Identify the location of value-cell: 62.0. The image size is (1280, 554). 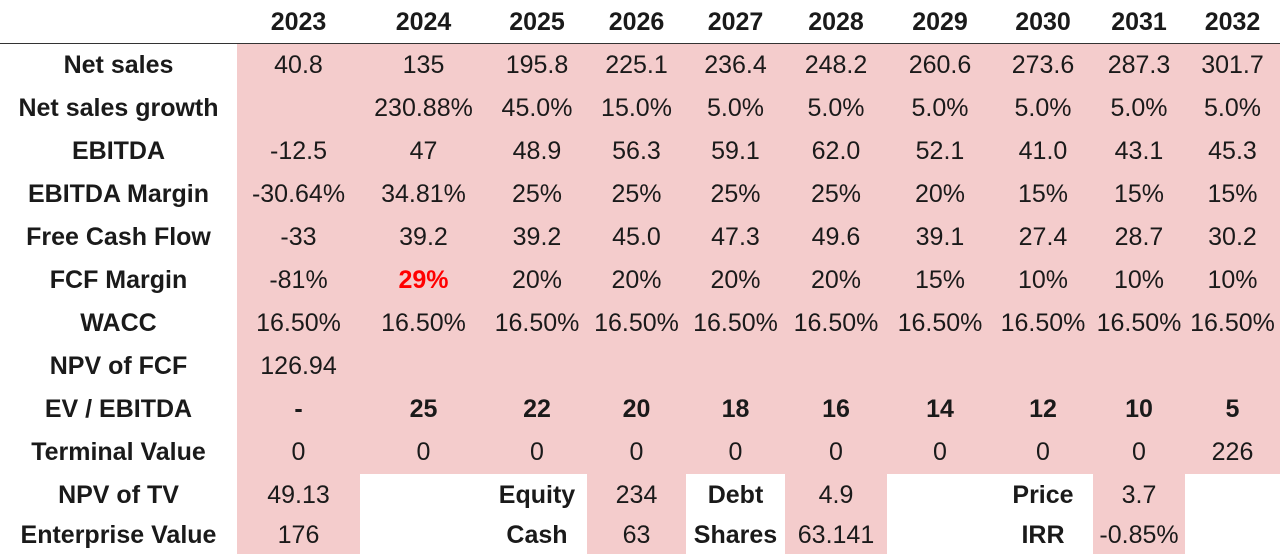
(836, 151).